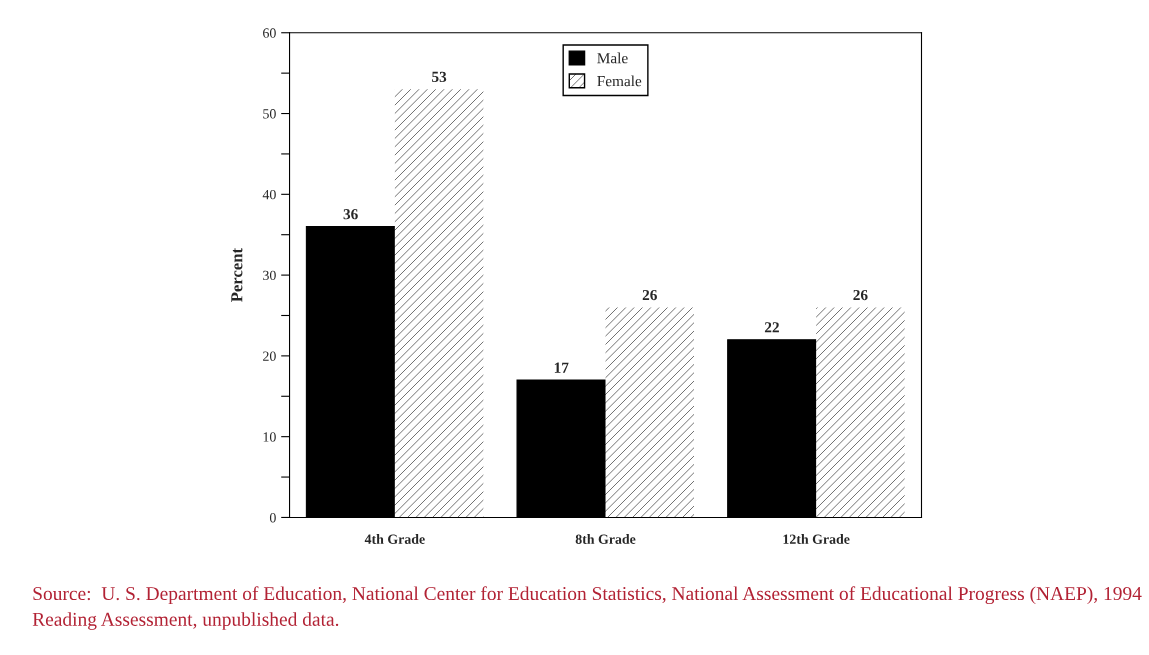 This screenshot has height=655, width=1149. What do you see at coordinates (439, 77) in the screenshot?
I see `data-label: 53` at bounding box center [439, 77].